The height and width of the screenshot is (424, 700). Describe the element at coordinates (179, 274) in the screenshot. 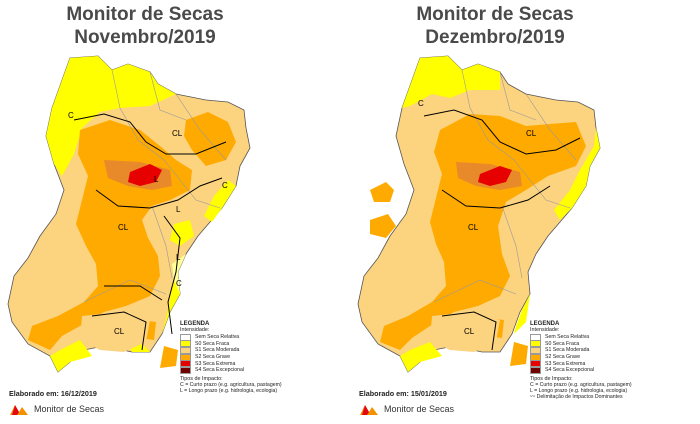

I see `s0-east-coast2` at that location.